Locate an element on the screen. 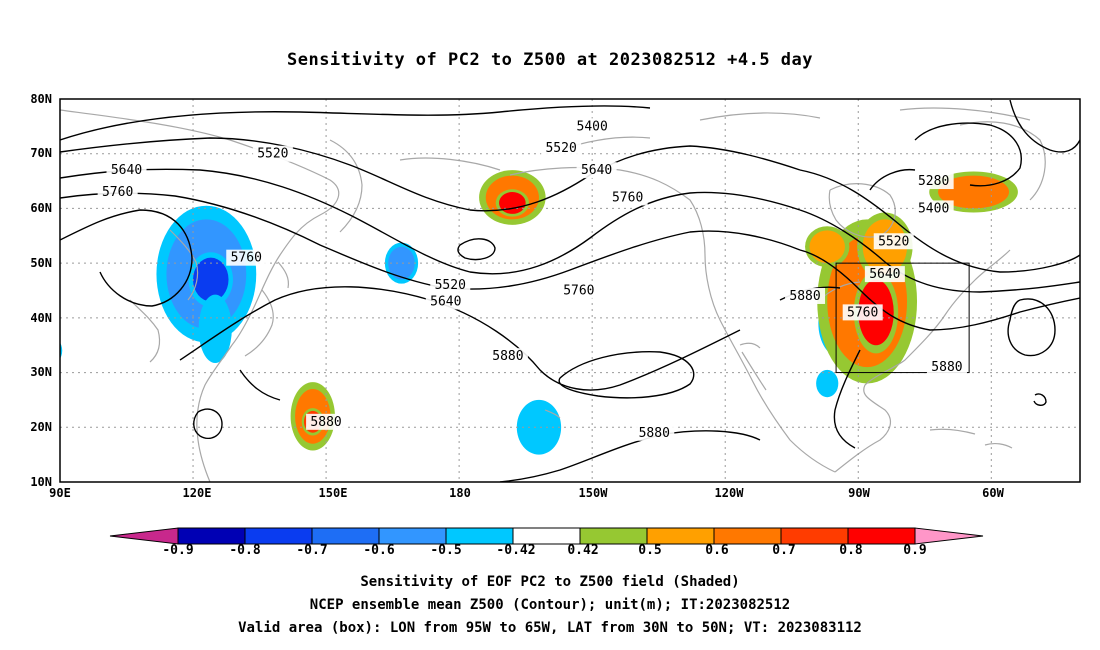  contour-label: 5280 is located at coordinates (933, 181).